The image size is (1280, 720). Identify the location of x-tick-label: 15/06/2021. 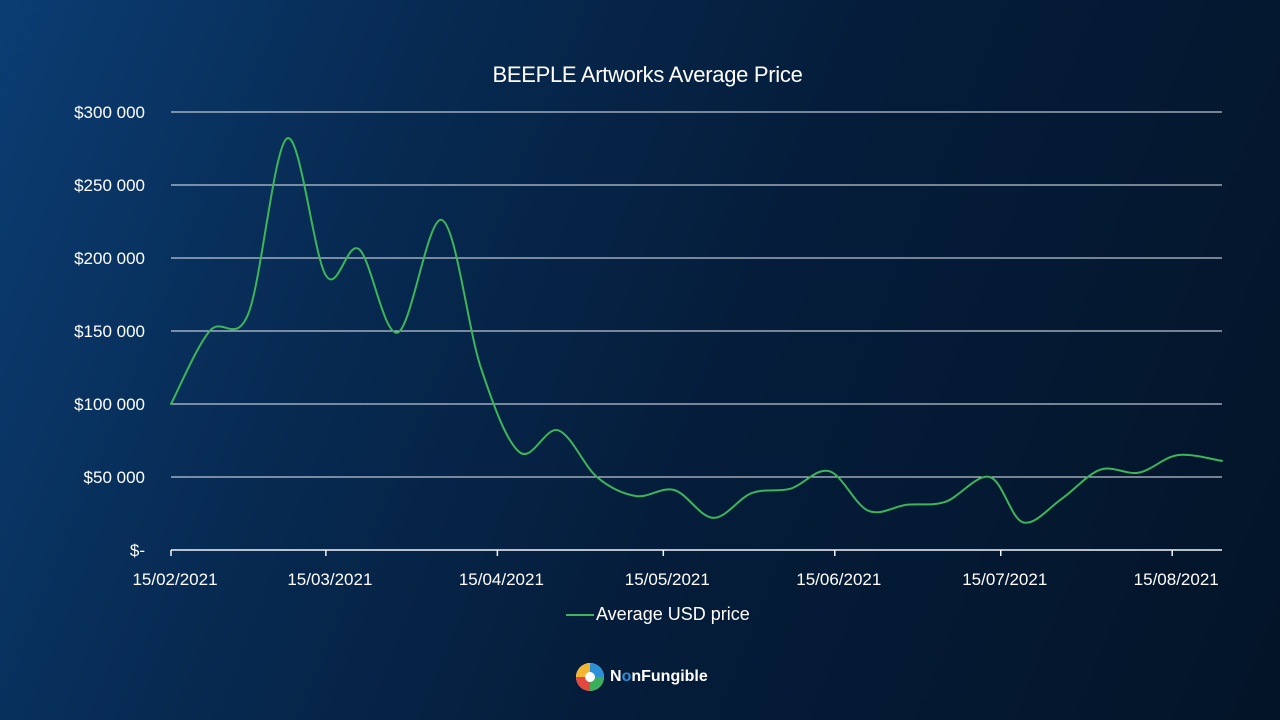
(838, 579).